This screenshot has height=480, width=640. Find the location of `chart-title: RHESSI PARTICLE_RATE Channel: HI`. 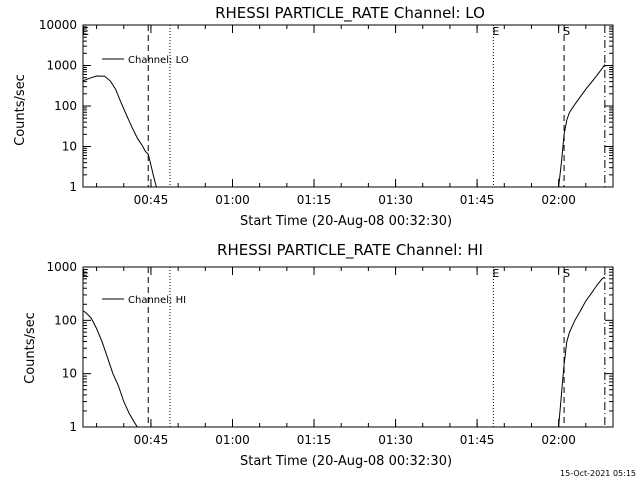

chart-title: RHESSI PARTICLE_RATE Channel: HI is located at coordinates (350, 250).